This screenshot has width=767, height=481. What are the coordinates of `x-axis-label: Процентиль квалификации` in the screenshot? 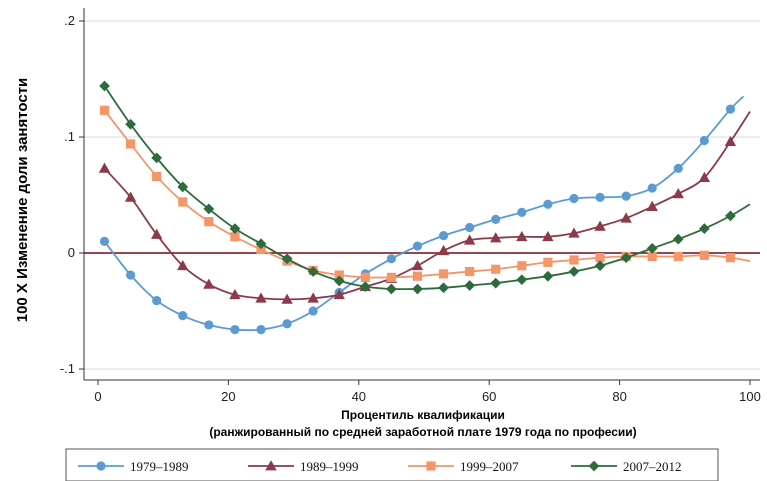 It's located at (423, 415).